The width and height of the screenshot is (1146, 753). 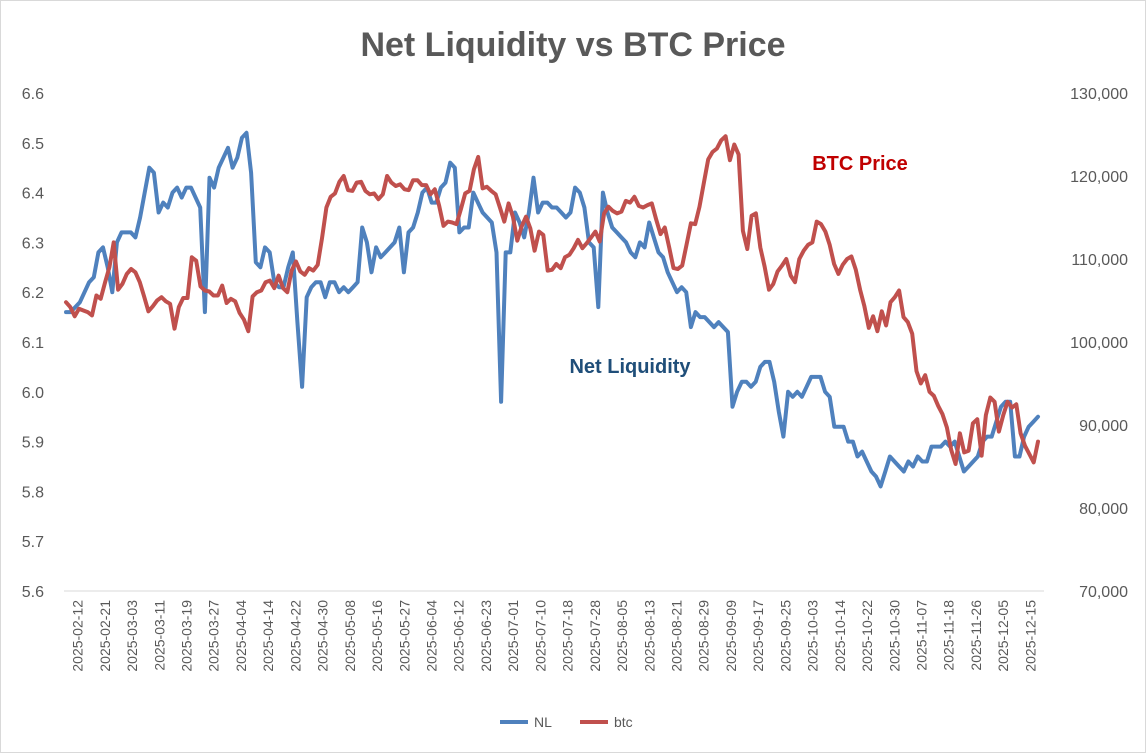 I want to click on x-tick-label: 2025-12-05, so click(x=1003, y=636).